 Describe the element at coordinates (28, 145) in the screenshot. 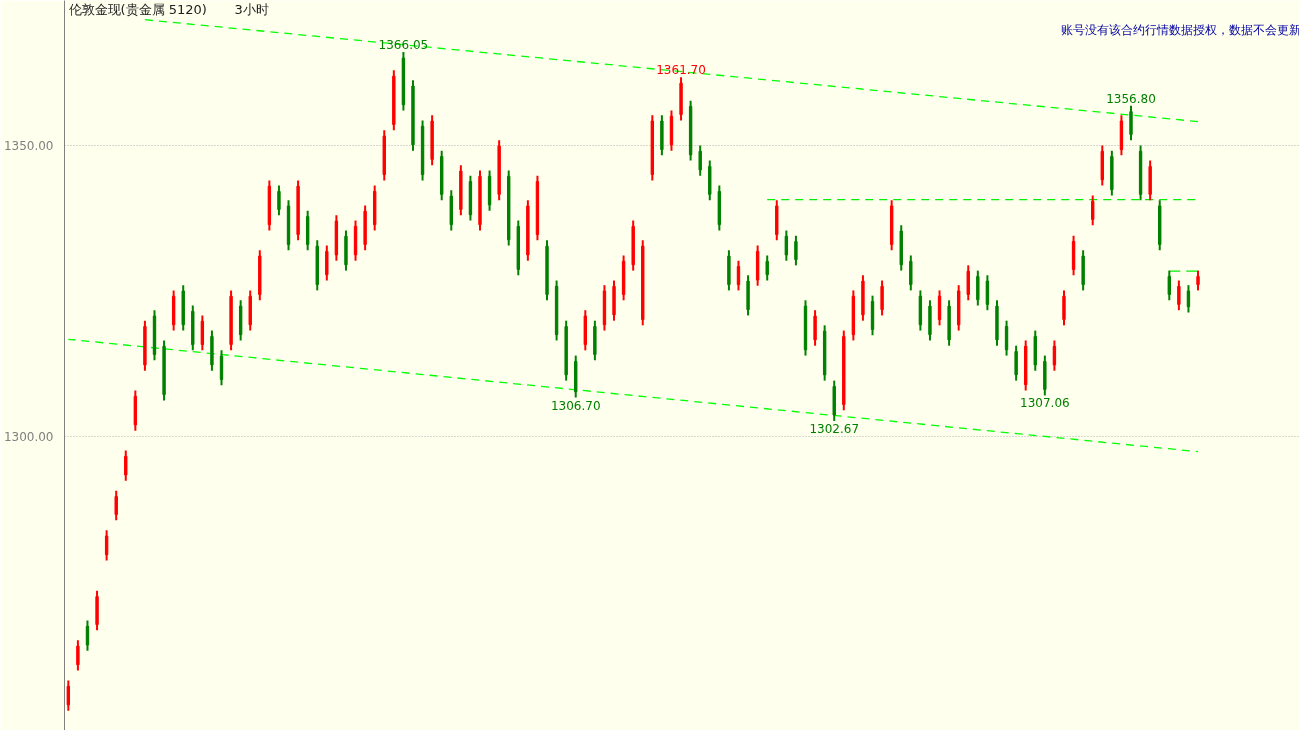

I see `y-tick-label: 1350.00` at that location.